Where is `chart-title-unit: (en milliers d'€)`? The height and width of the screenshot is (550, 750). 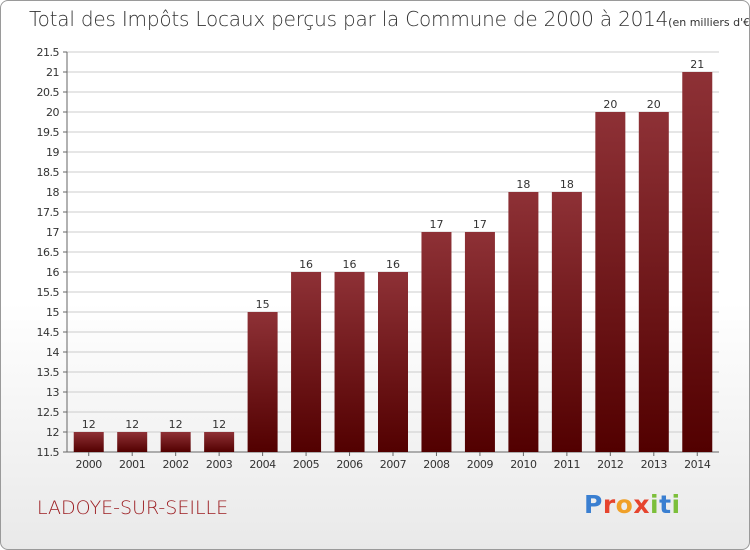 chart-title-unit: (en milliers d'€) is located at coordinates (709, 22).